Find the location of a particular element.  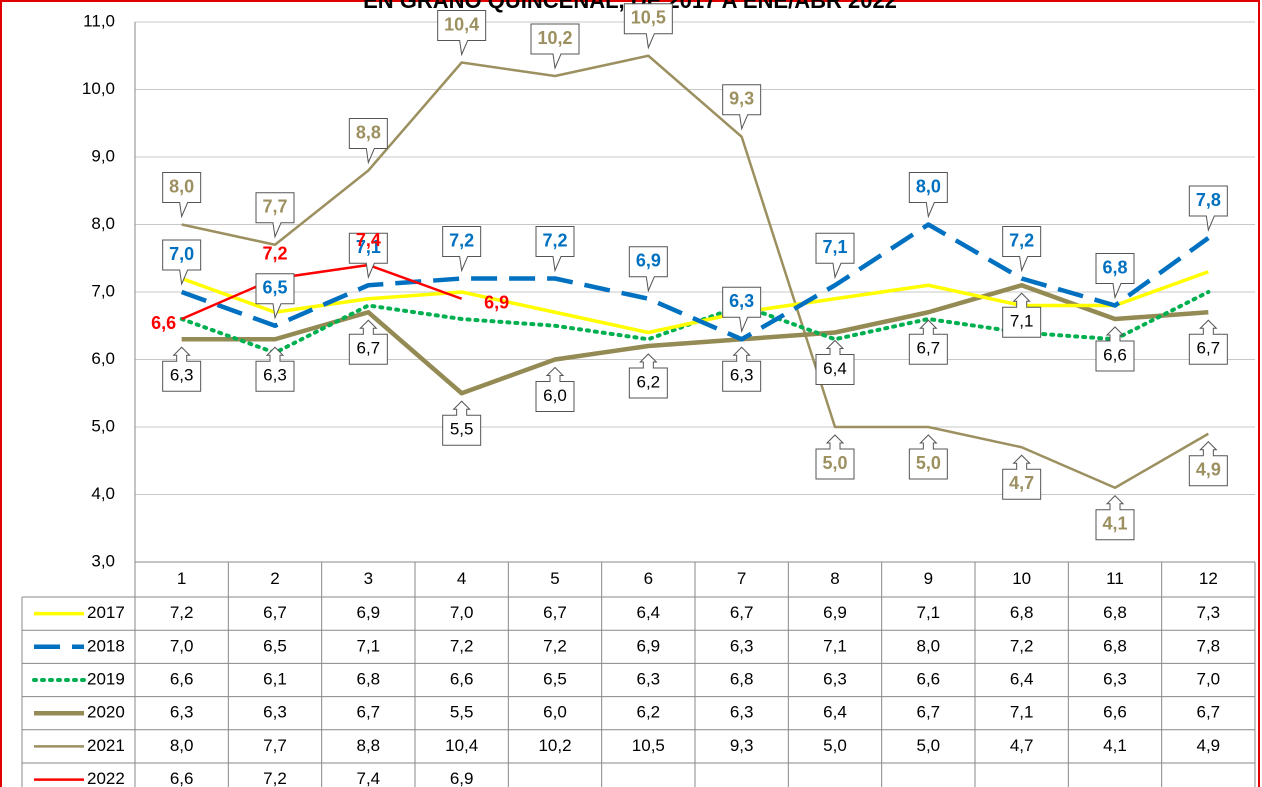

data-label: 7,8 is located at coordinates (1208, 200).